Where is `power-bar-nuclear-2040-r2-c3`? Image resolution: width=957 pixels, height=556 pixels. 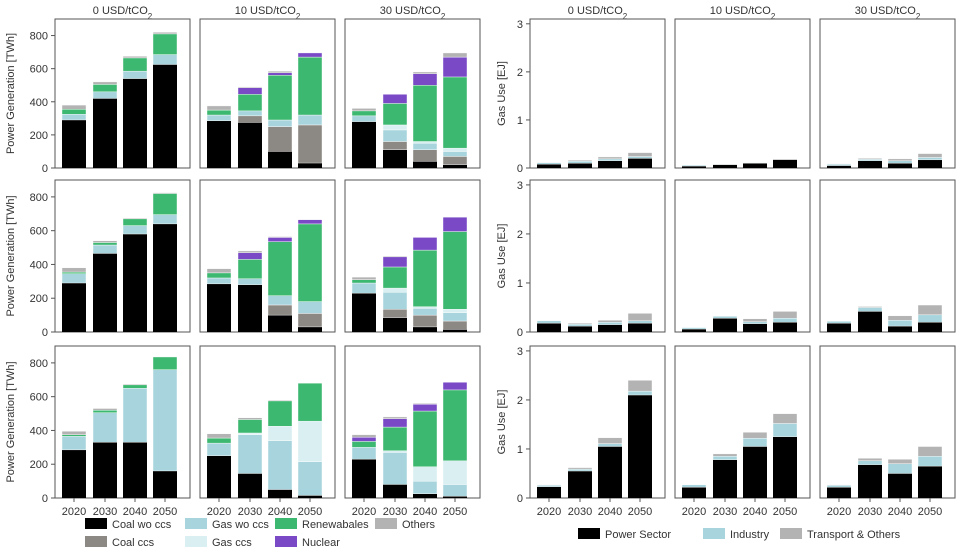
power-bar-nuclear-2040-r2-c3 is located at coordinates (425, 244).